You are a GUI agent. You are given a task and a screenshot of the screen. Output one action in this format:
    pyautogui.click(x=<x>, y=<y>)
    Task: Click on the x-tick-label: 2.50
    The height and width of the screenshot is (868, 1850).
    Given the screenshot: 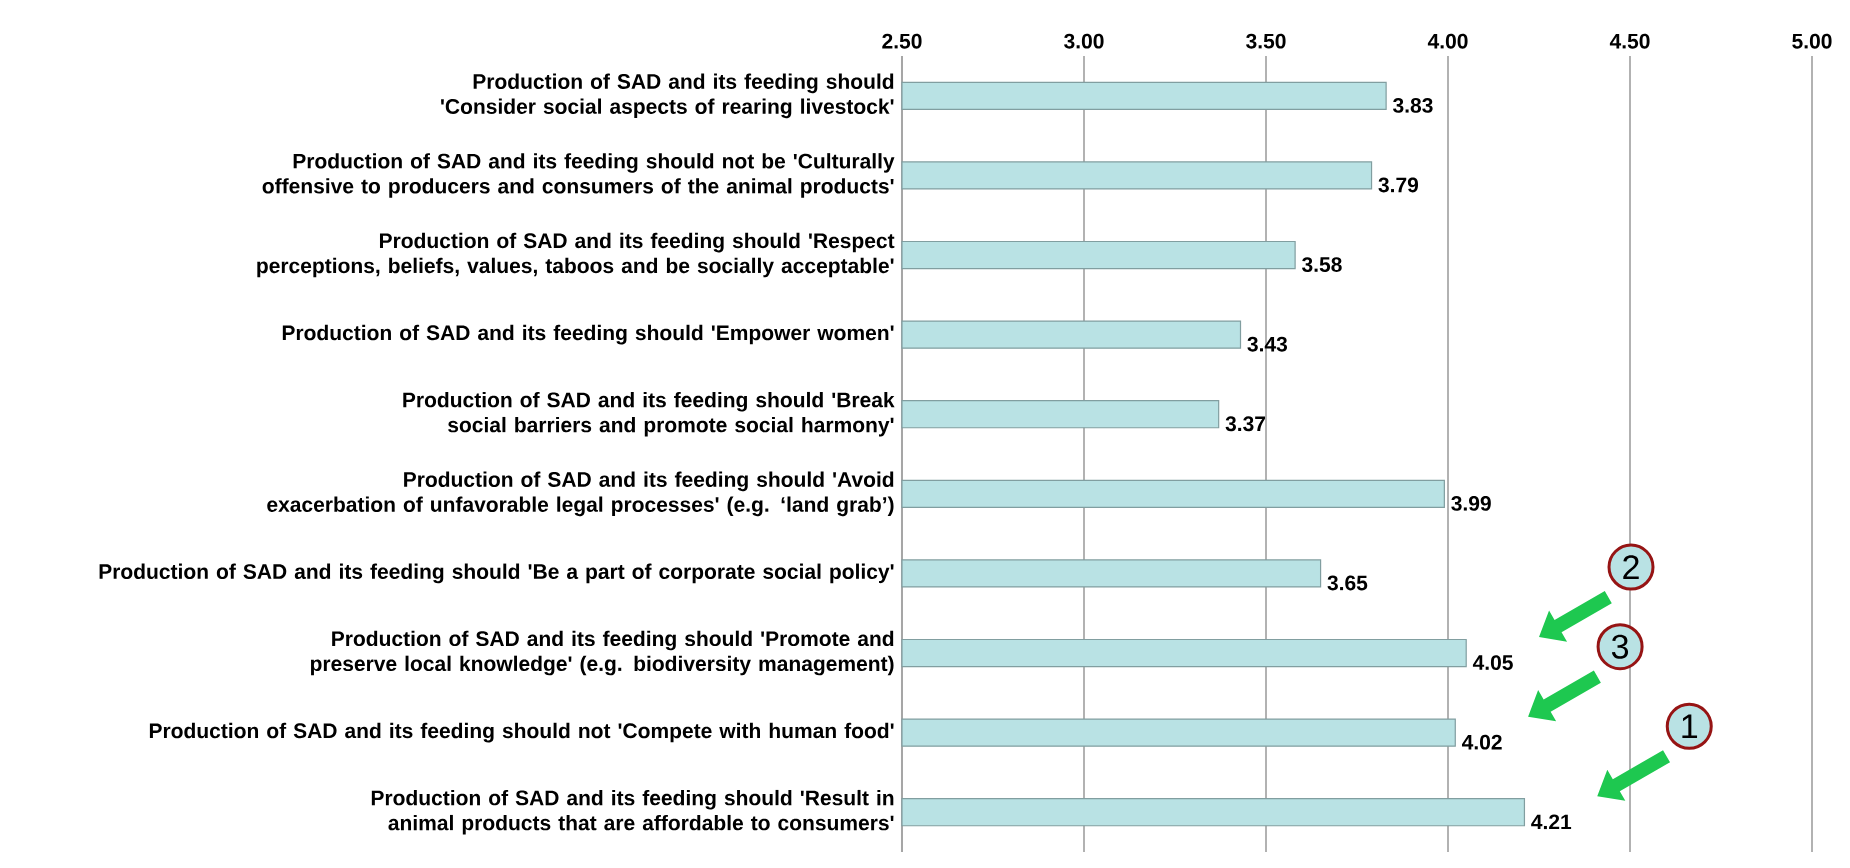 What is the action you would take?
    pyautogui.click(x=902, y=41)
    